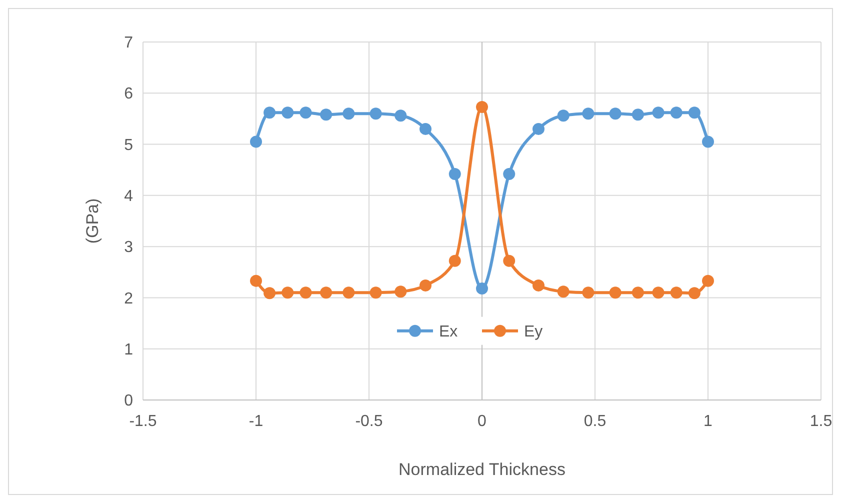 Image resolution: width=841 pixels, height=503 pixels. What do you see at coordinates (129, 145) in the screenshot?
I see `y-tick-label: 5` at bounding box center [129, 145].